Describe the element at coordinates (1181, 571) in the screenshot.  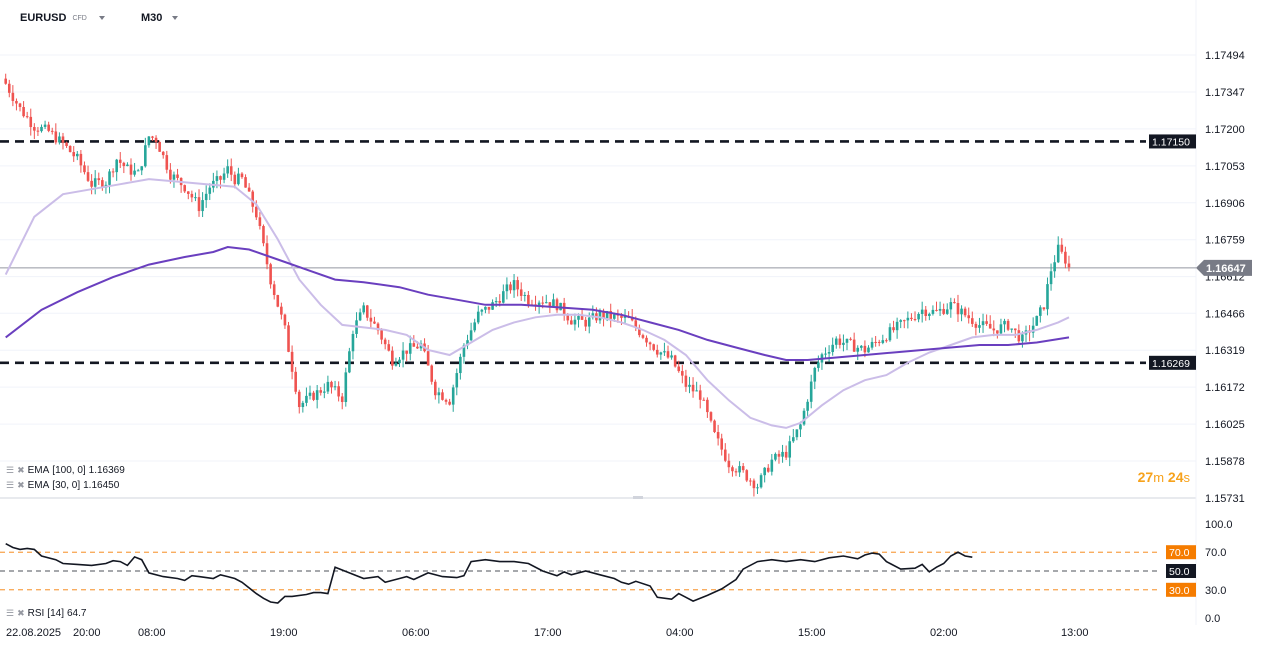
I see `rsi-level-badge` at that location.